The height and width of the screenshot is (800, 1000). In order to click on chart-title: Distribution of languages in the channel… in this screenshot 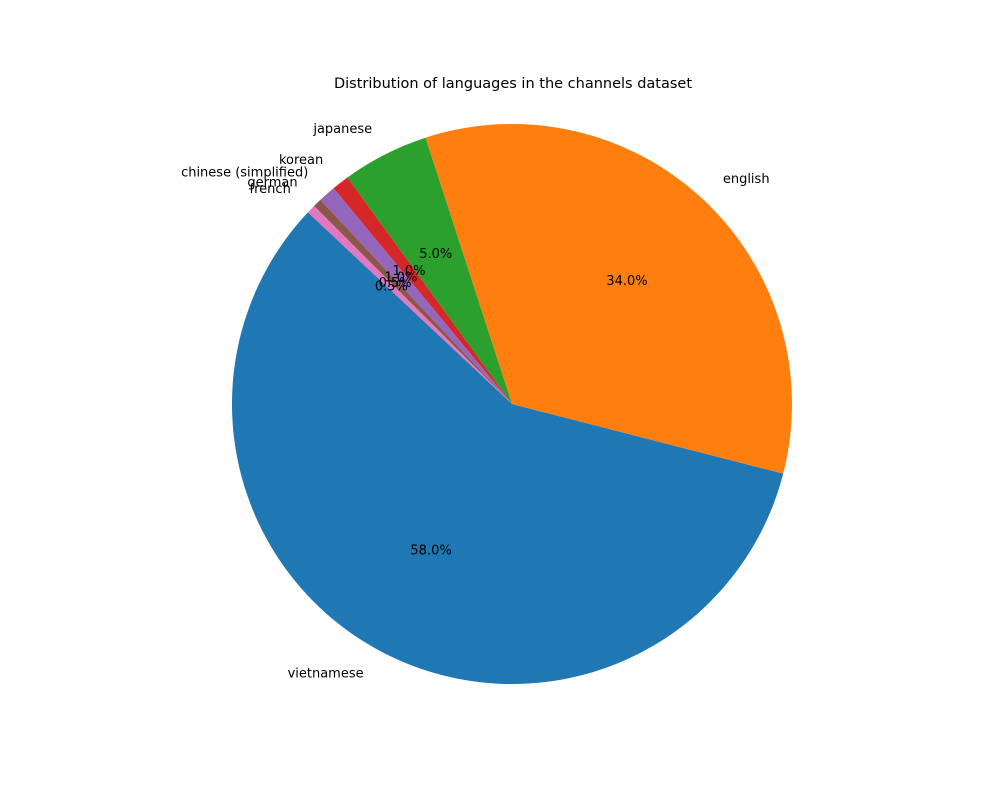, I will do `click(513, 84)`.